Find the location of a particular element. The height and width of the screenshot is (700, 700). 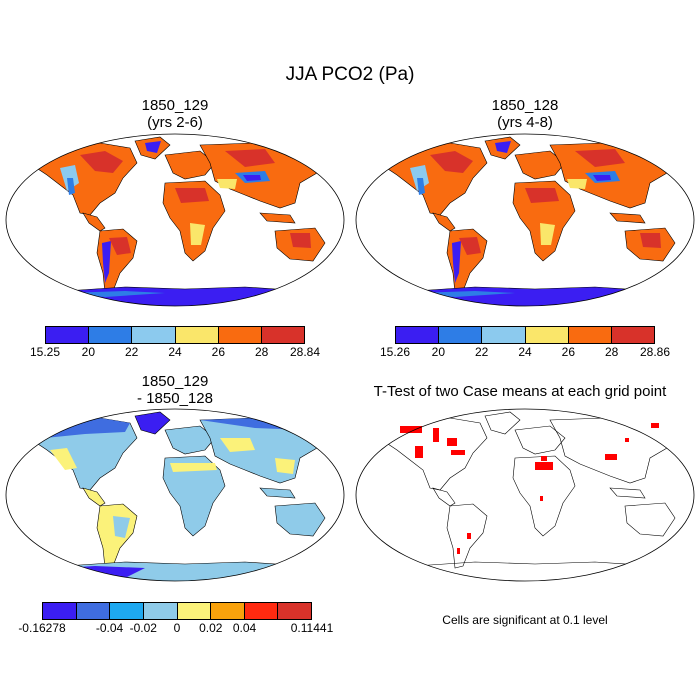

panel1-title-line1: 1850_129 is located at coordinates (175, 105).